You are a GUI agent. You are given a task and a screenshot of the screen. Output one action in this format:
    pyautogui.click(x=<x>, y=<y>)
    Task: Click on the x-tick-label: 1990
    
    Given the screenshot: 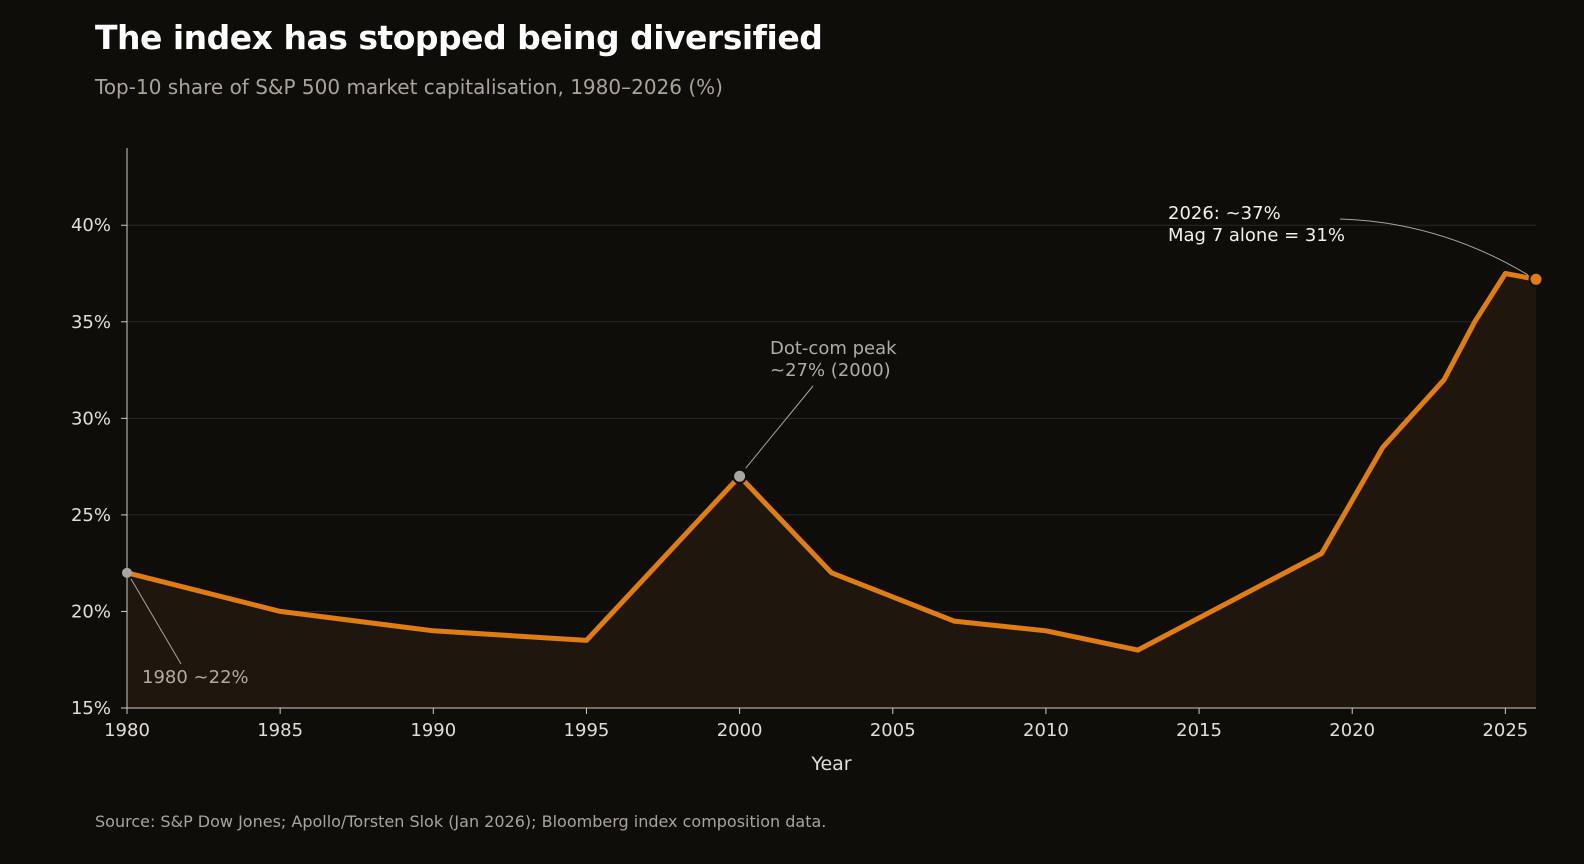 What is the action you would take?
    pyautogui.click(x=433, y=730)
    